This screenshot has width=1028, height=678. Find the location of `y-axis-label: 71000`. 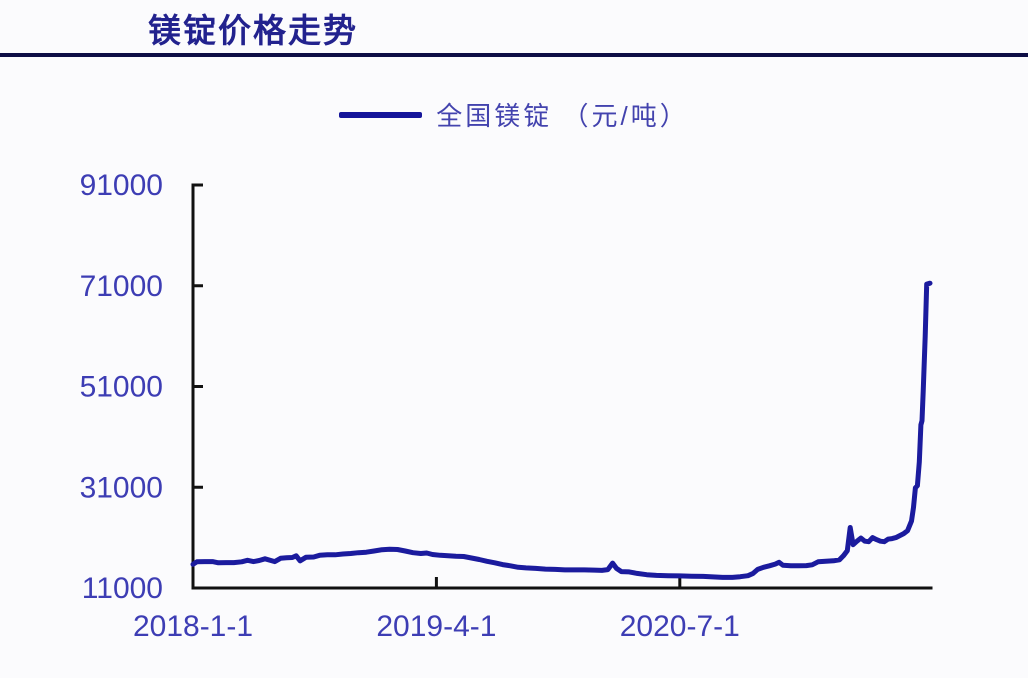

y-axis-label: 71000 is located at coordinates (121, 286).